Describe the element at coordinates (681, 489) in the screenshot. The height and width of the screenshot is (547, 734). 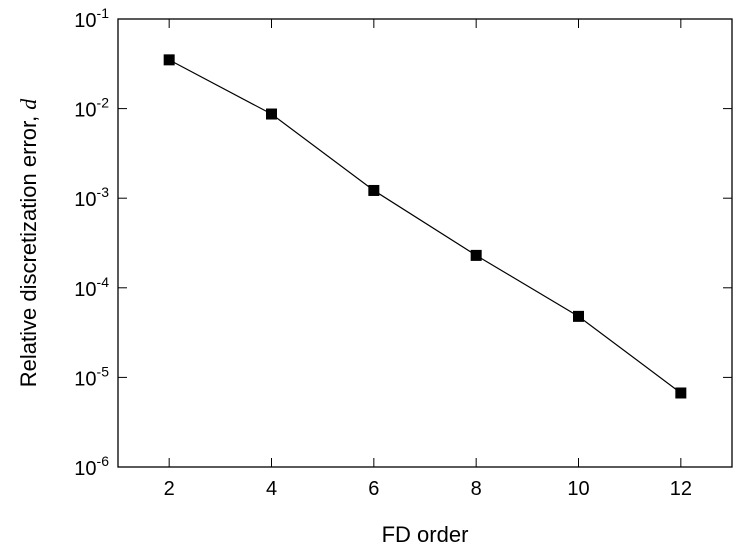
I see `x-tick-label: 12` at that location.